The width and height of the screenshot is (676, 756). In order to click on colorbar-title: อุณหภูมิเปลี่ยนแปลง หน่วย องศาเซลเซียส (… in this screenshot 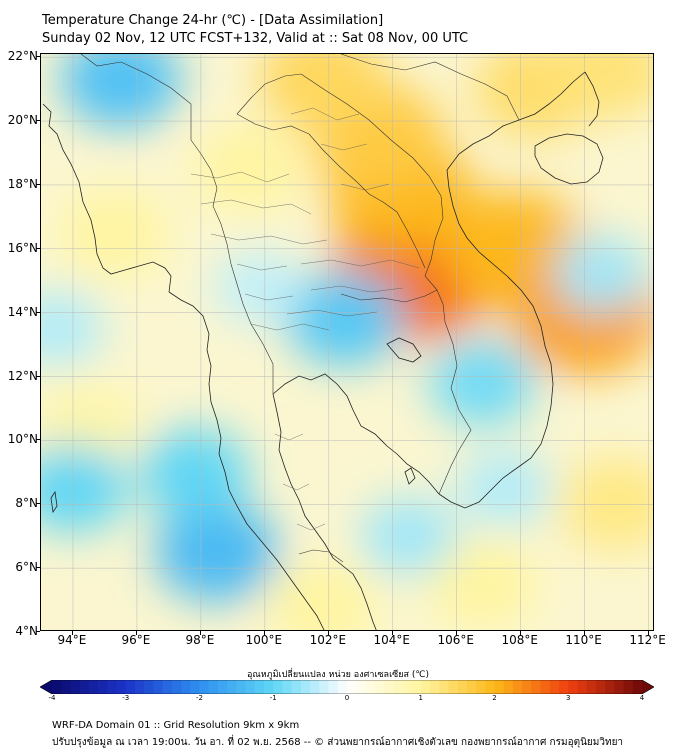, I will do `click(338, 675)`.